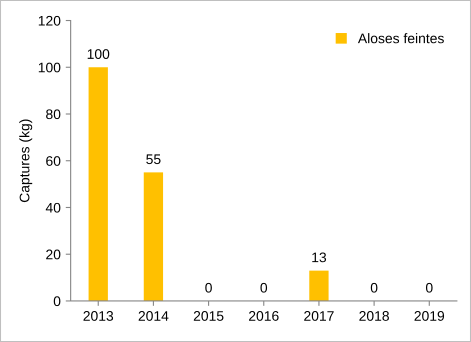 The image size is (471, 342). Describe the element at coordinates (319, 257) in the screenshot. I see `data-label: 13` at that location.